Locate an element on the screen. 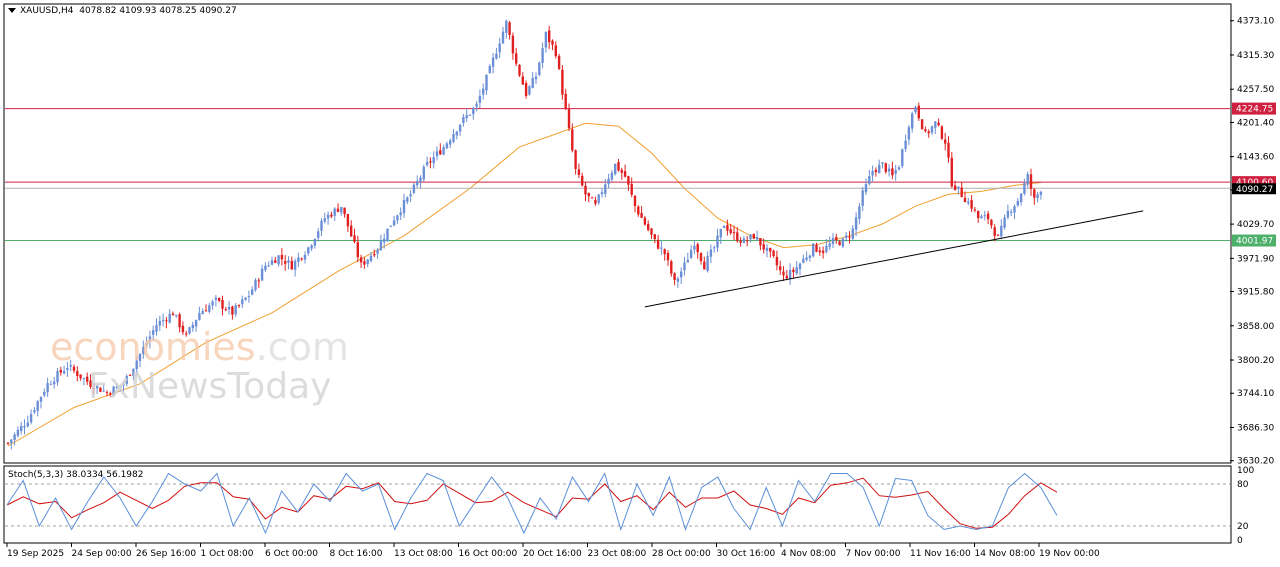 This screenshot has width=1280, height=567. x-tick-label: 13 Oct 08:00 is located at coordinates (423, 554).